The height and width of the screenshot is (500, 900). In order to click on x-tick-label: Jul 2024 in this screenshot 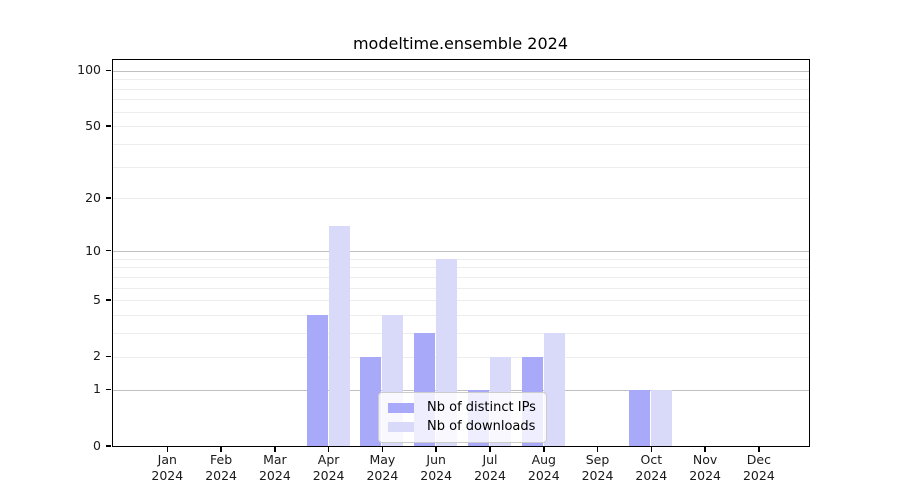, I will do `click(490, 468)`.